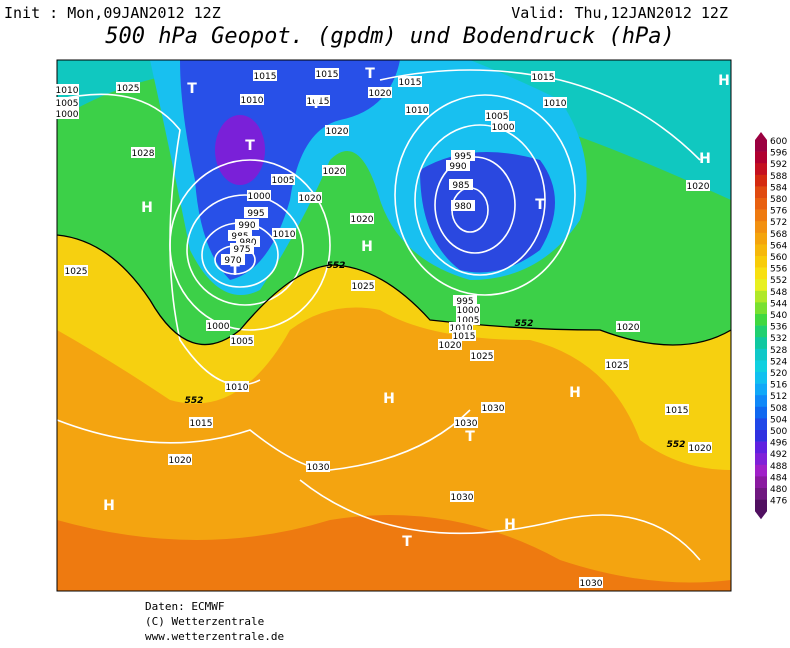  I want to click on legend-label: 492, so click(778, 455).